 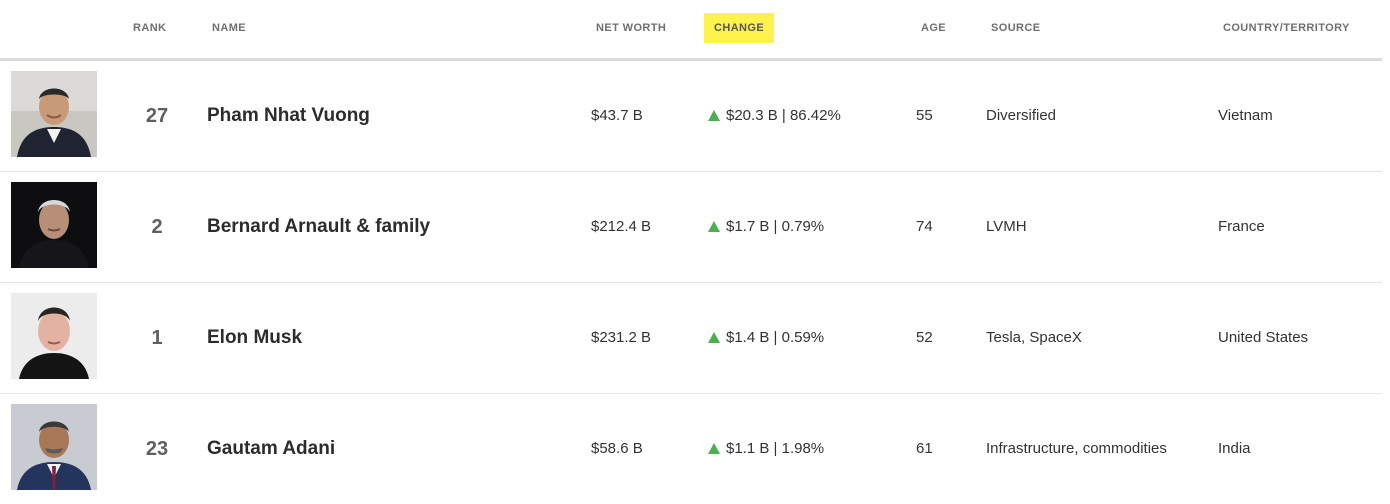 What do you see at coordinates (255, 337) in the screenshot?
I see `person-name: Elon Musk` at bounding box center [255, 337].